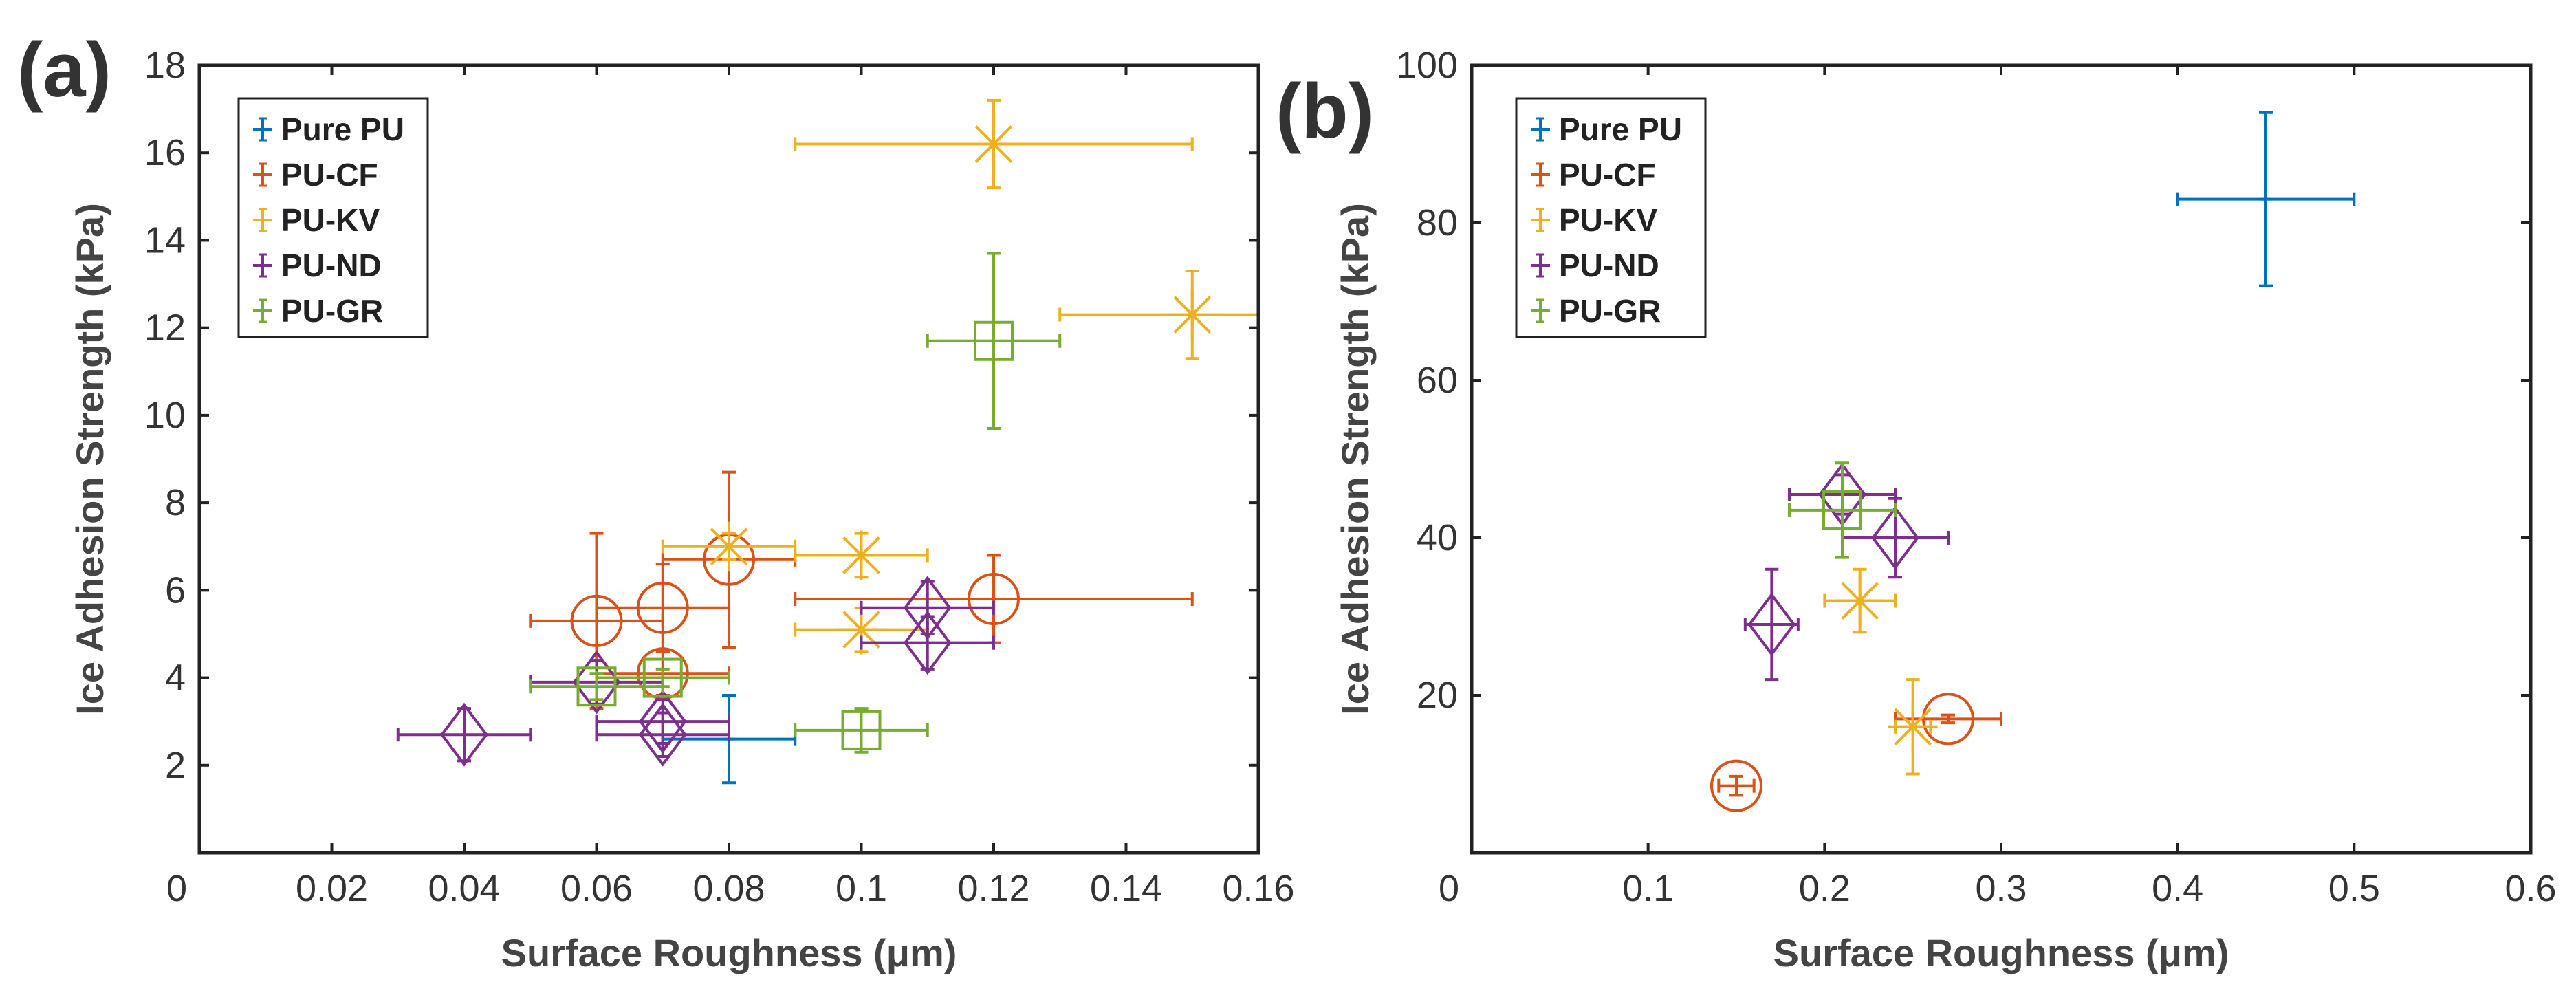  Describe the element at coordinates (175, 678) in the screenshot. I see `y-tick-label: 4` at that location.